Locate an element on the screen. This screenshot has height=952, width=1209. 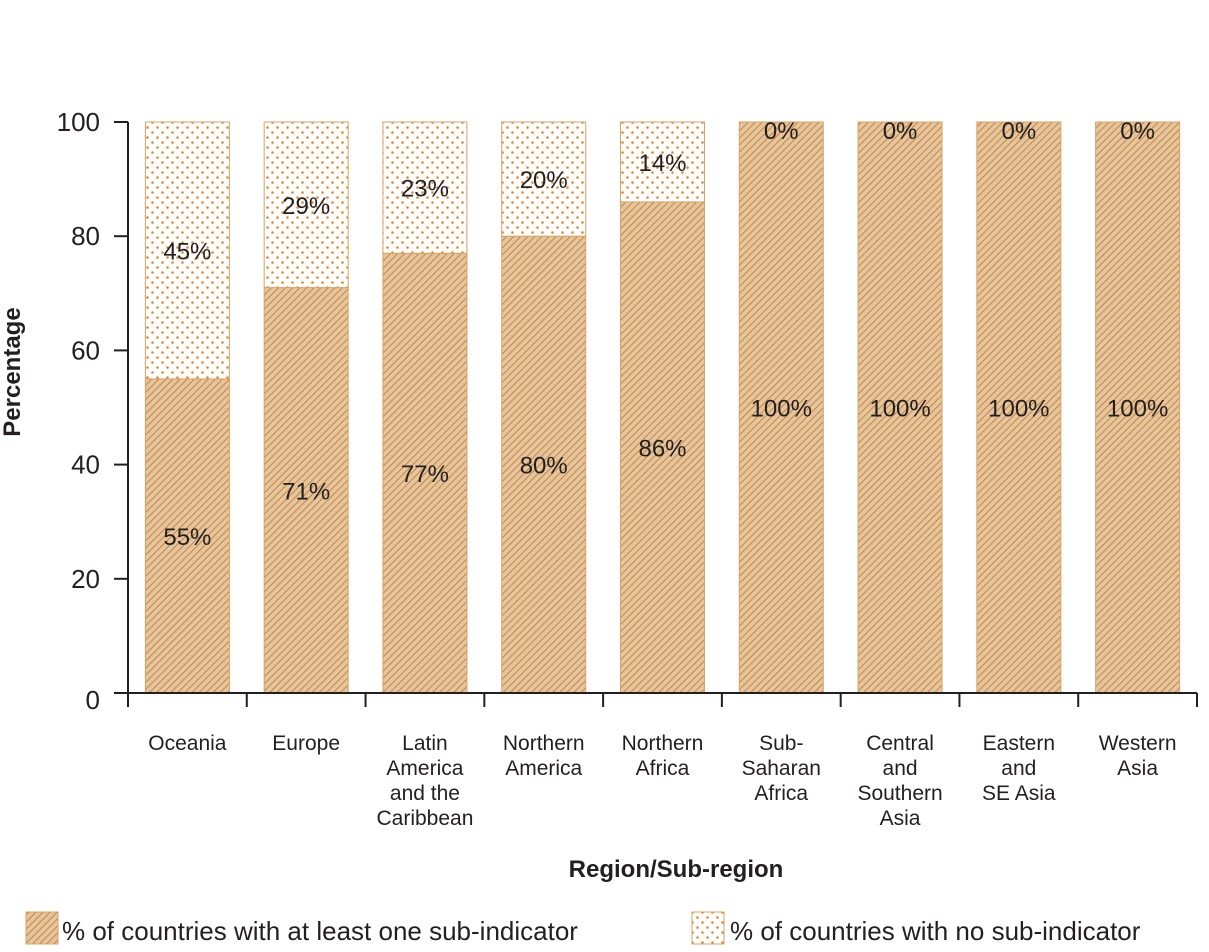
data-label-no-sub-indicator: 23% is located at coordinates (425, 189).